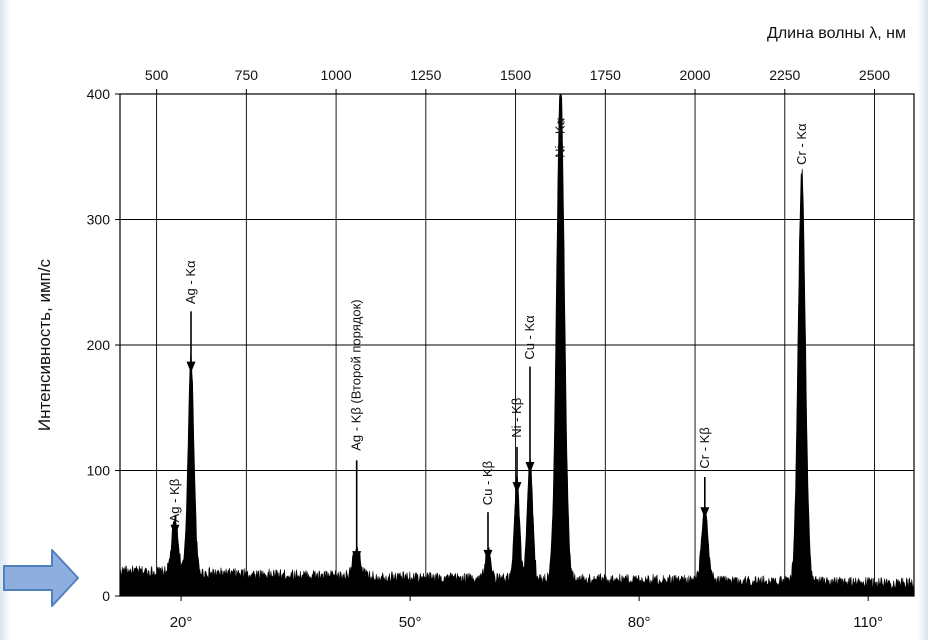 The width and height of the screenshot is (928, 640). What do you see at coordinates (99, 220) in the screenshot?
I see `y-tick-label: 300` at bounding box center [99, 220].